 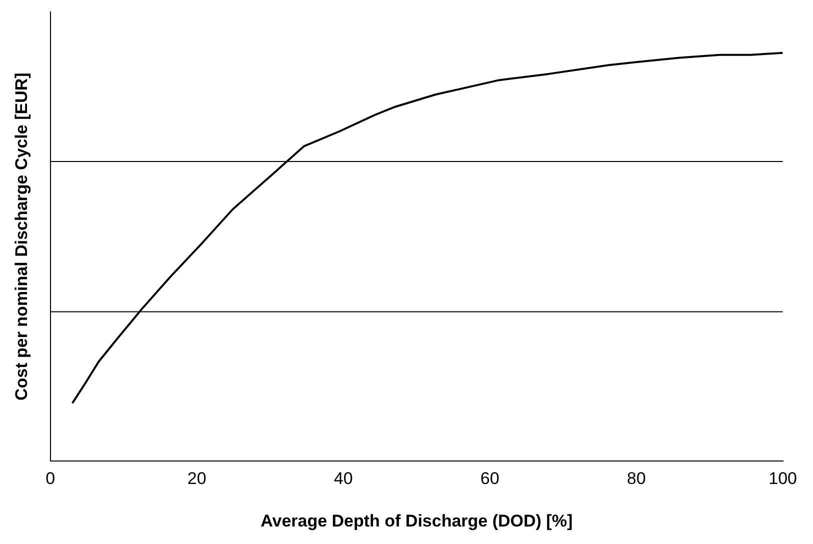 I want to click on x-tick-label: 60, so click(x=490, y=478).